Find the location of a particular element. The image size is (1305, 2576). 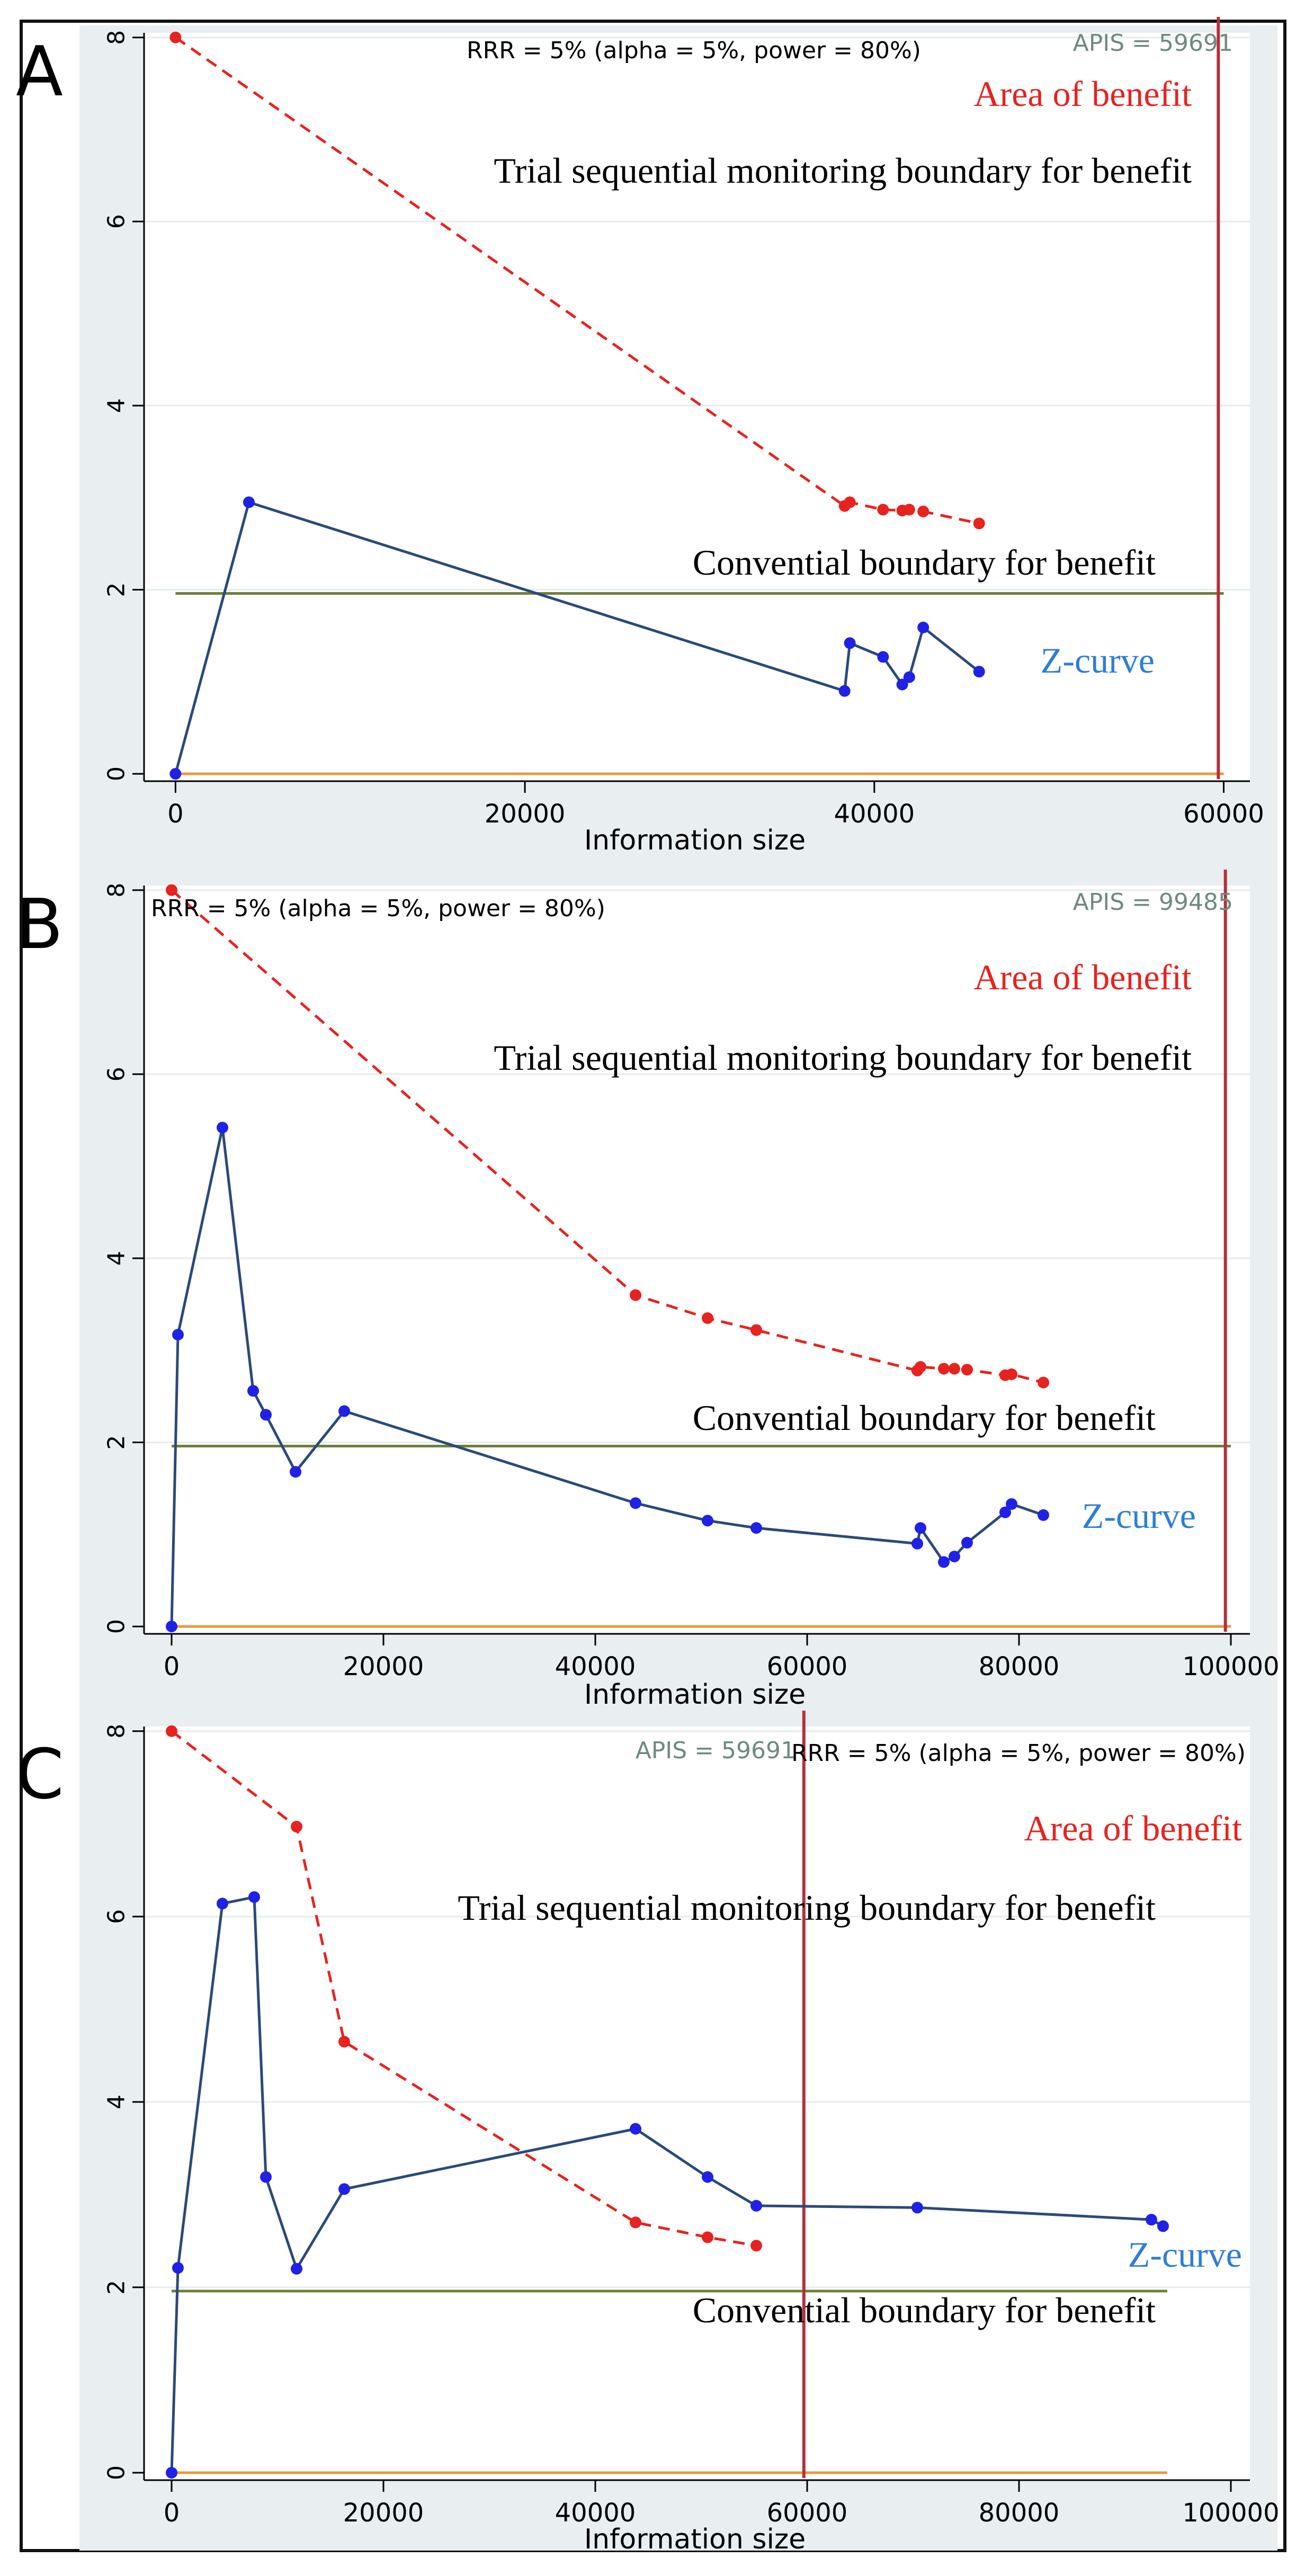

panel-letter: A is located at coordinates (39, 71).